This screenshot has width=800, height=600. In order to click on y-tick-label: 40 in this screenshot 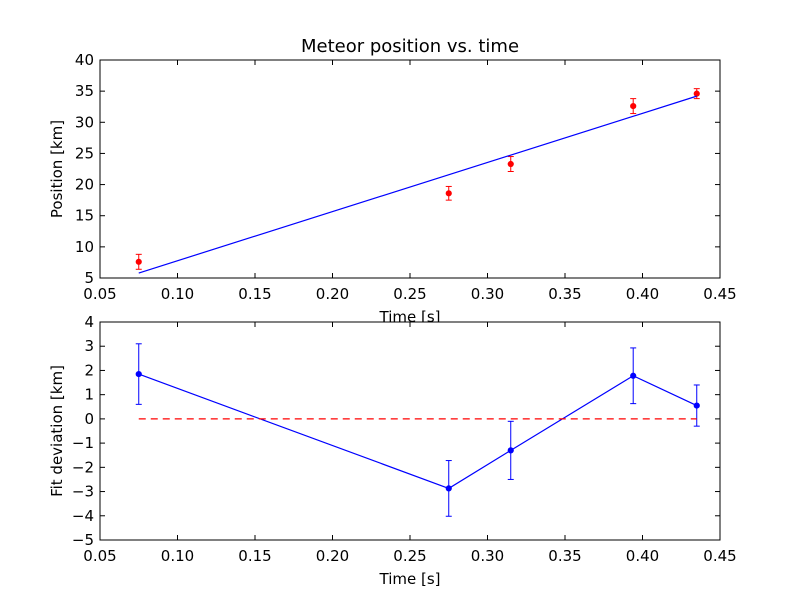, I will do `click(84, 60)`.